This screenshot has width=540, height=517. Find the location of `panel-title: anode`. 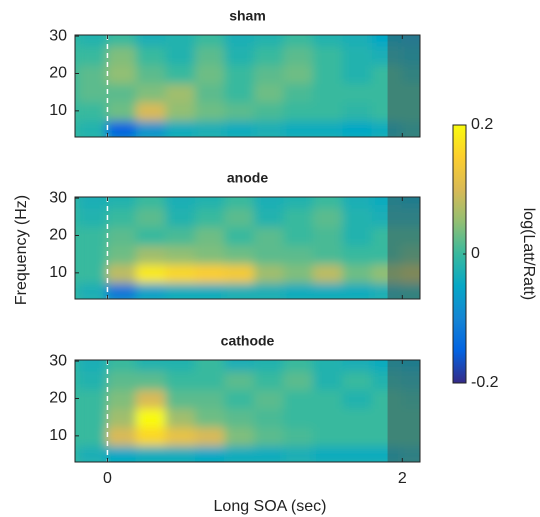

panel-title: anode is located at coordinates (247, 178).